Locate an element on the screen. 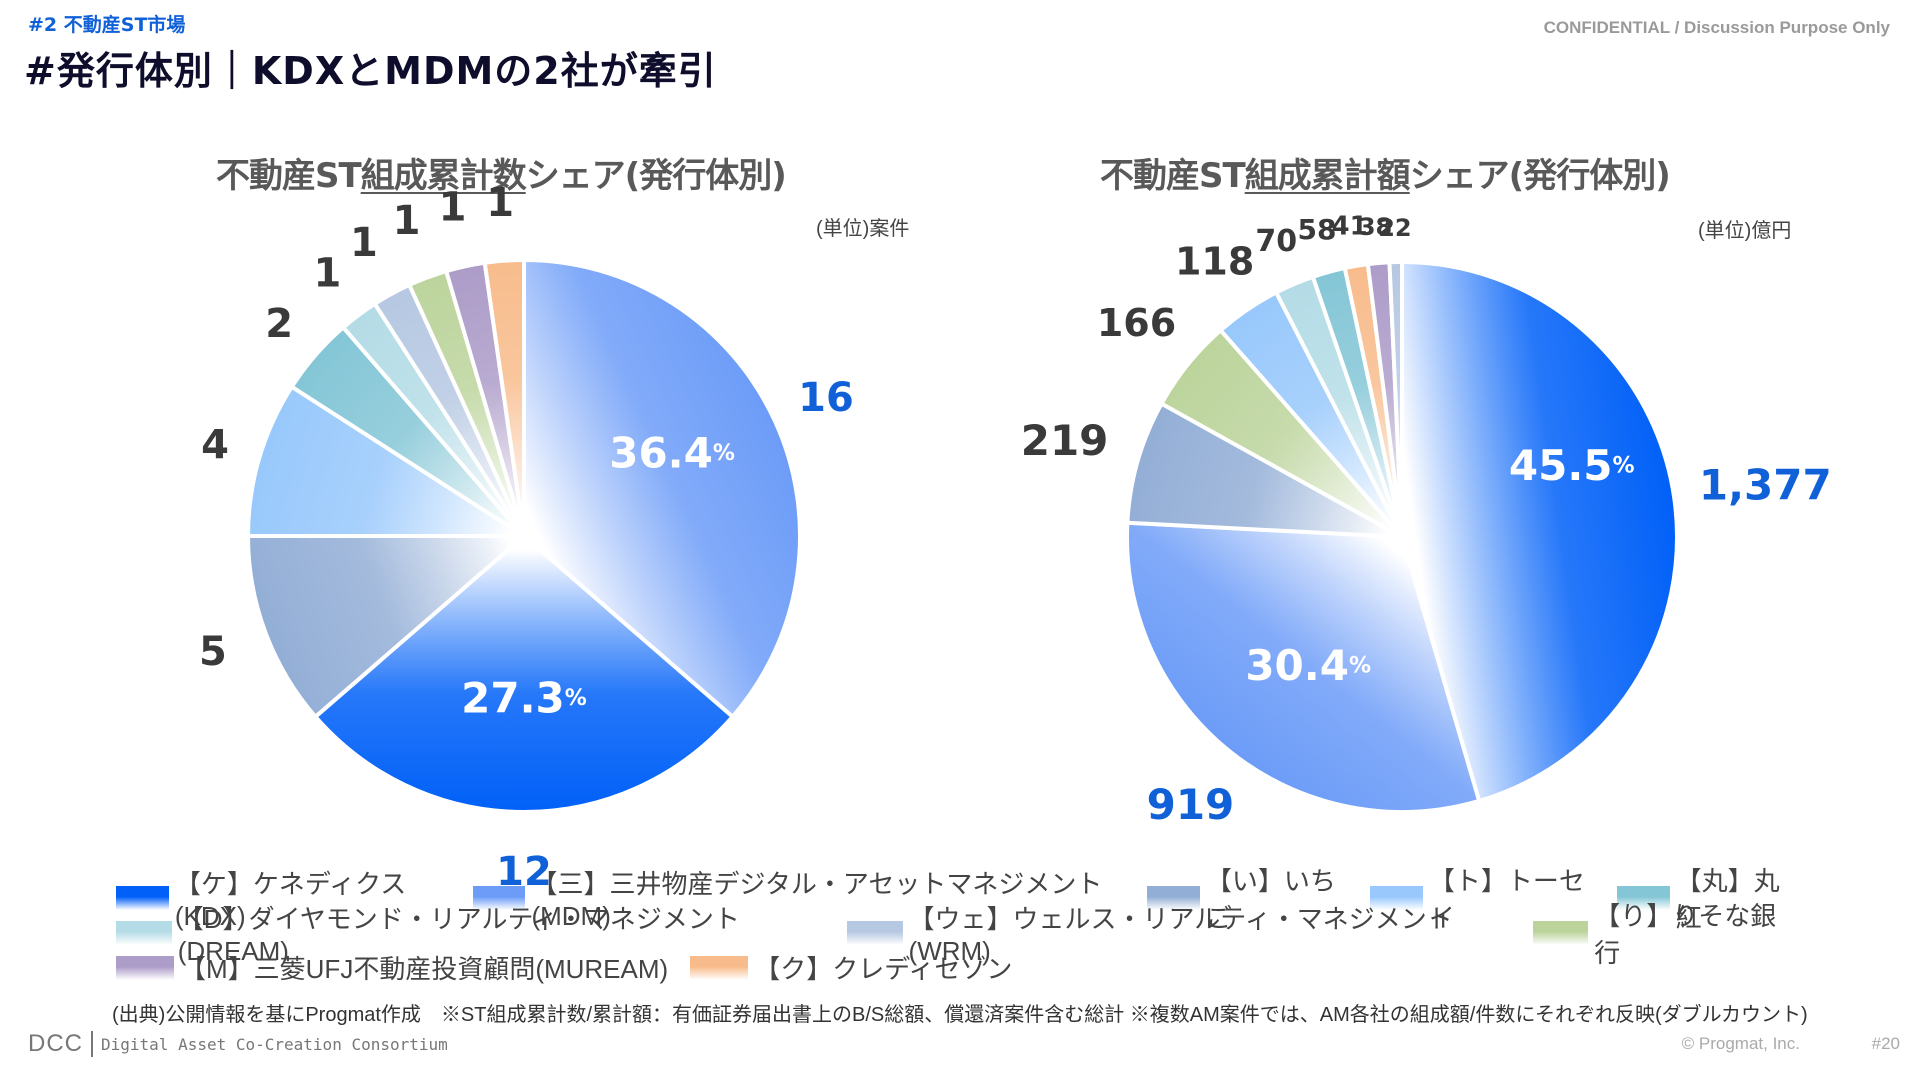 This screenshot has width=1920, height=1080. legend-item-tosei: 【ト】トーセイ is located at coordinates (1482, 898).